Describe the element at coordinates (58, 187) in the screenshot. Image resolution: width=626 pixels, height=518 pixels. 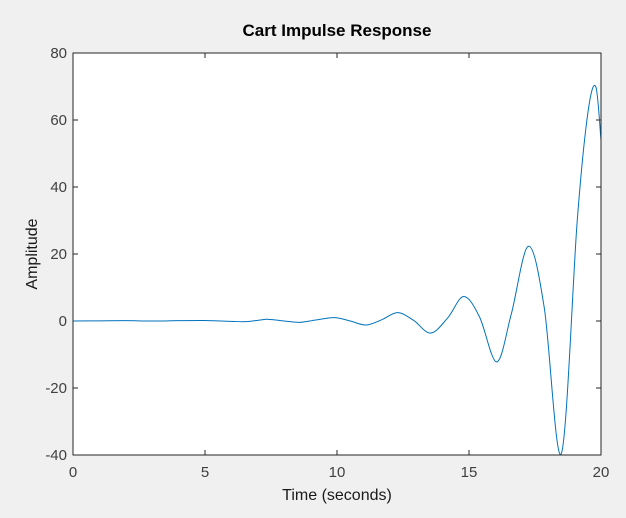
I see `y-tick-label: 40` at that location.